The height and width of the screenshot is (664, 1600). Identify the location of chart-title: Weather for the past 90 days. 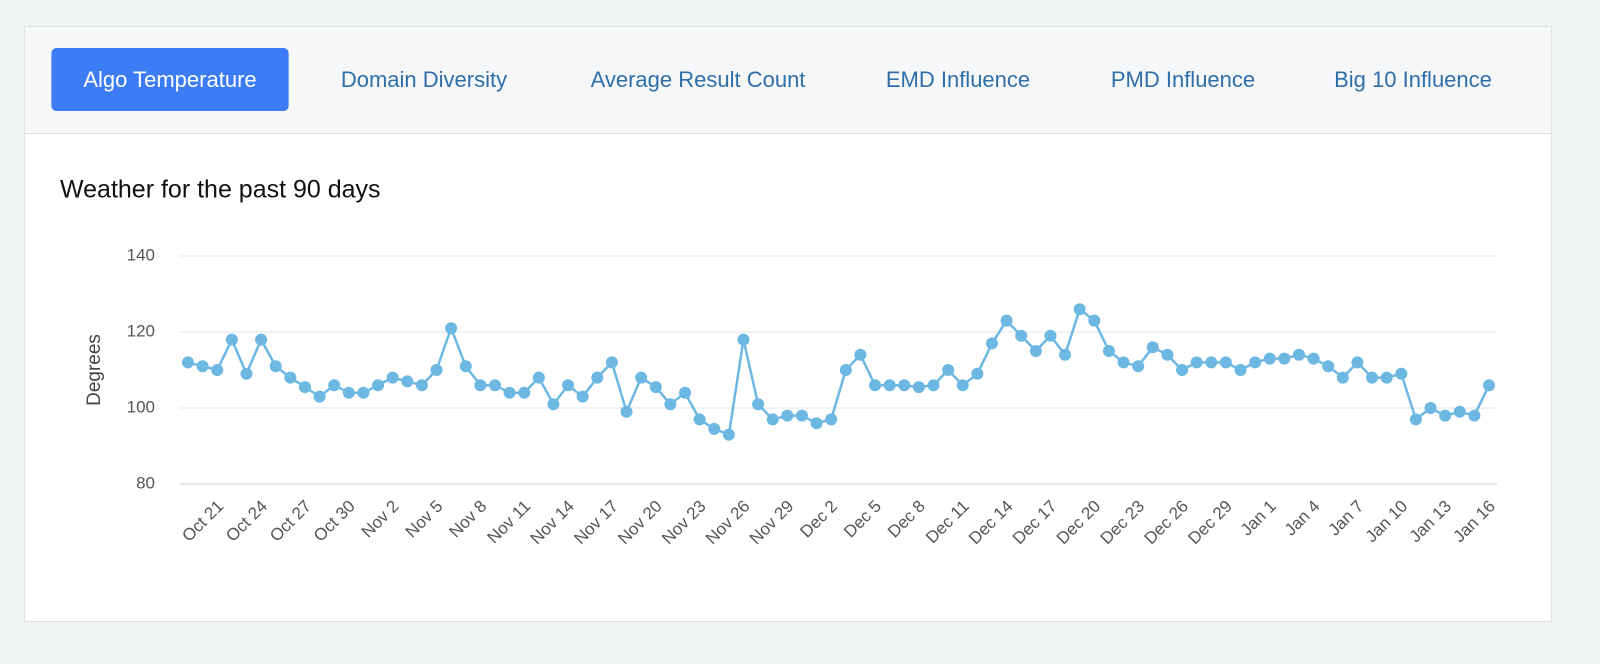
(220, 190).